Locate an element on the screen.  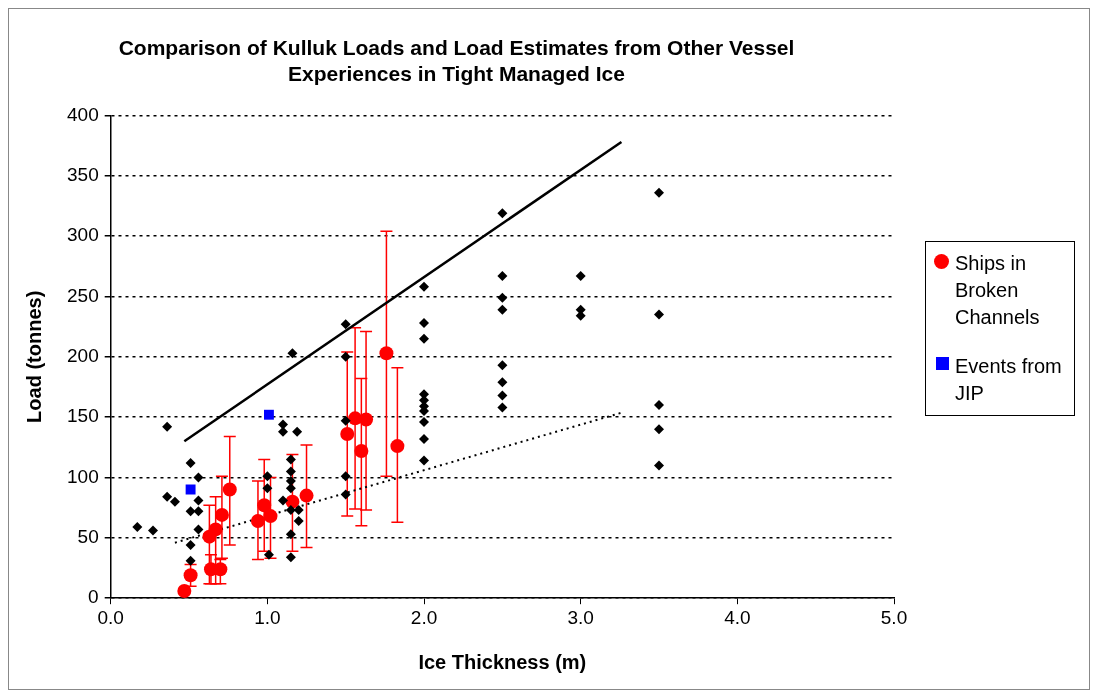
x-tick-label: 5.0 is located at coordinates (894, 617).